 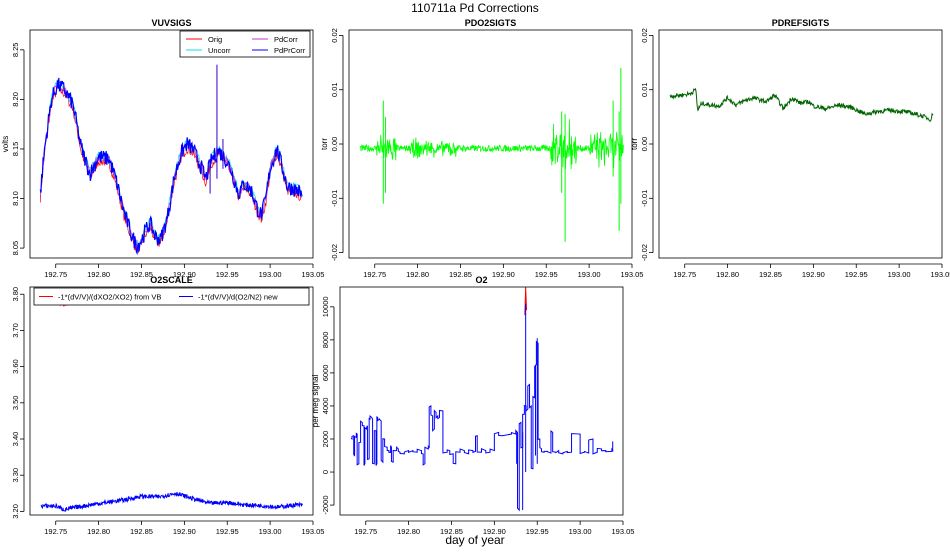 I want to click on legend-label: -1*(dV/V)/d(O2/N2) new, so click(x=238, y=297).